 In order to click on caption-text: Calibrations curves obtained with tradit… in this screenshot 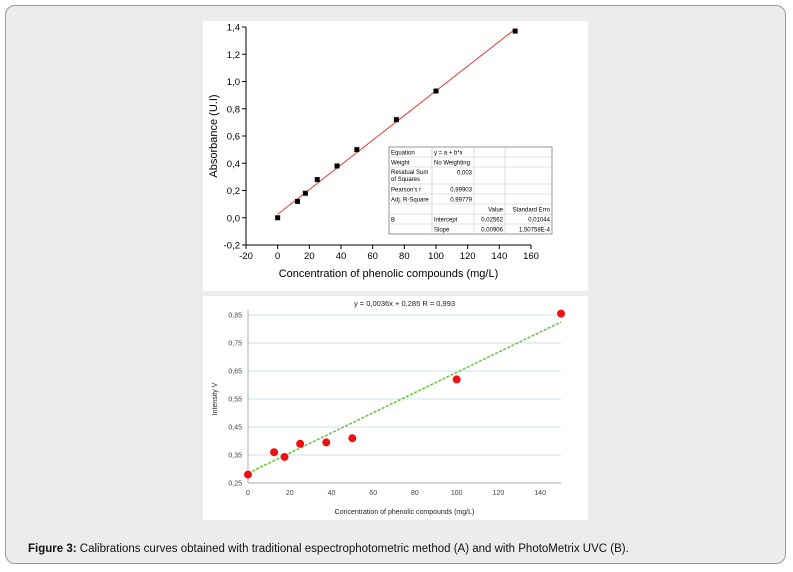, I will do `click(352, 549)`.